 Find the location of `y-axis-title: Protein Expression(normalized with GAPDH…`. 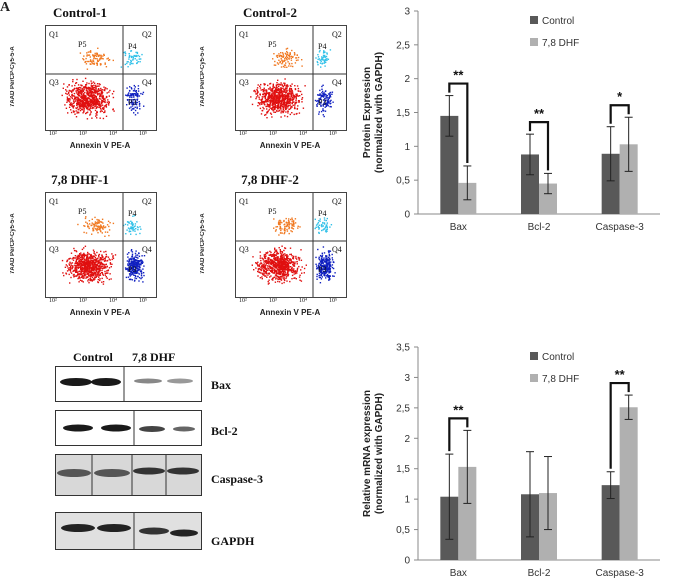

y-axis-title: Protein Expression(normalized with GAPDH… is located at coordinates (373, 112).